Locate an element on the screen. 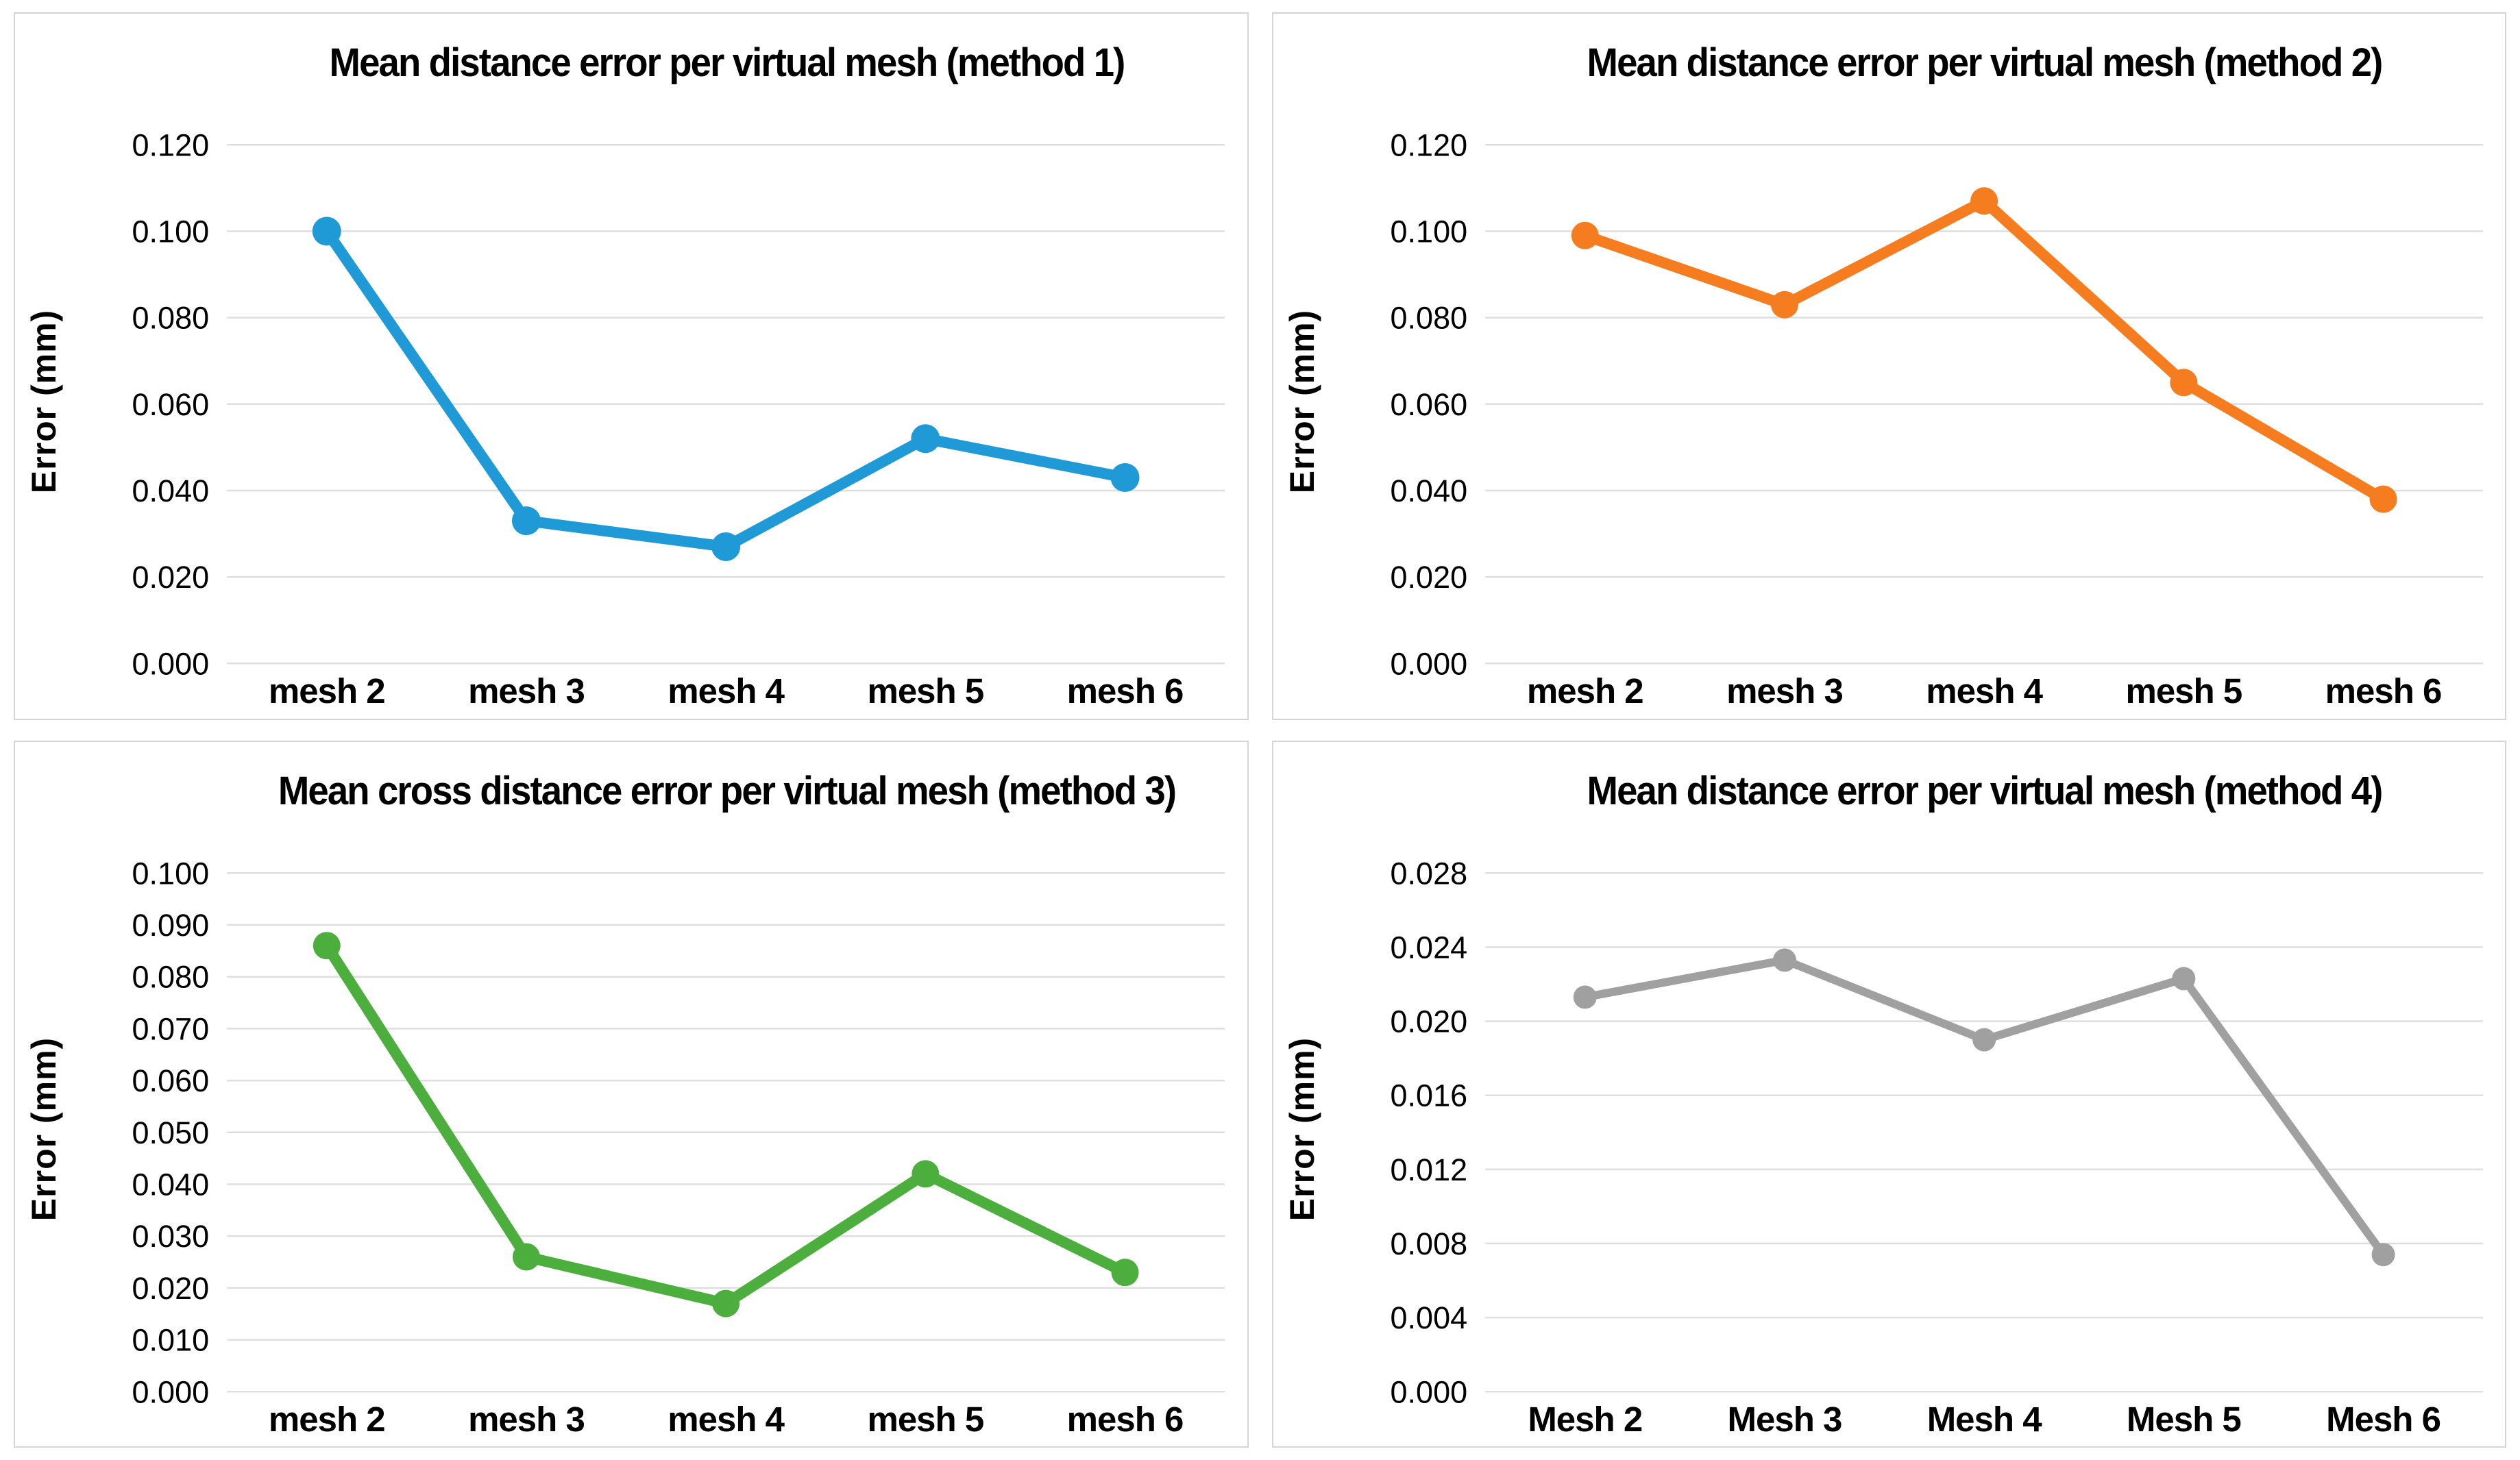 This screenshot has width=2520, height=1460. x-category-label: Mesh 2 is located at coordinates (1585, 1418).